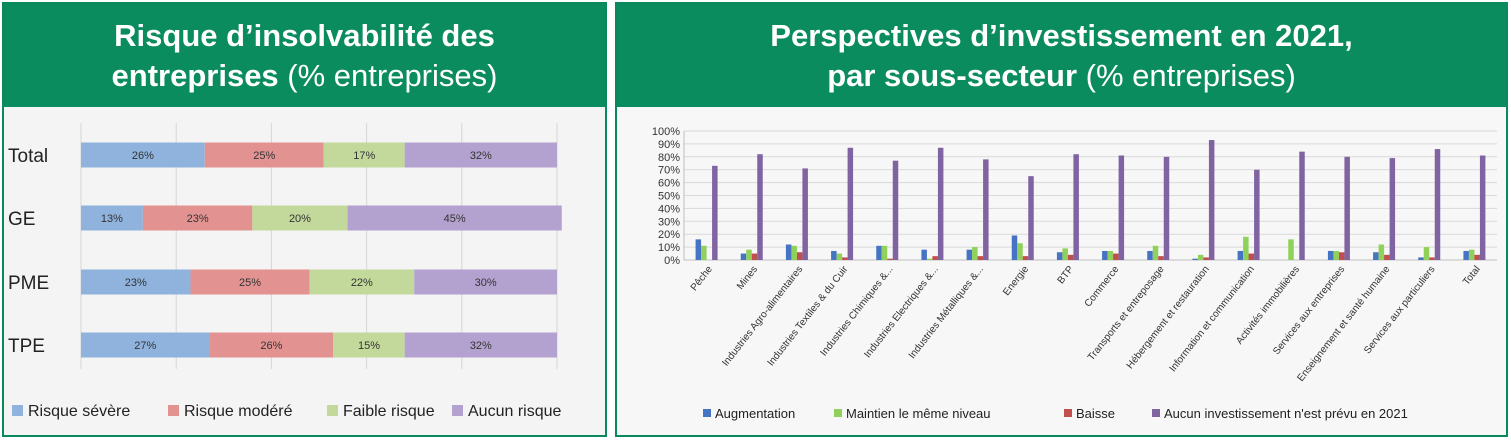 The image size is (1511, 440). Describe the element at coordinates (1437, 204) in the screenshot. I see `bar-aucun-investissement-n-est-prevu-en-2021-services-aux-particuliers` at that location.